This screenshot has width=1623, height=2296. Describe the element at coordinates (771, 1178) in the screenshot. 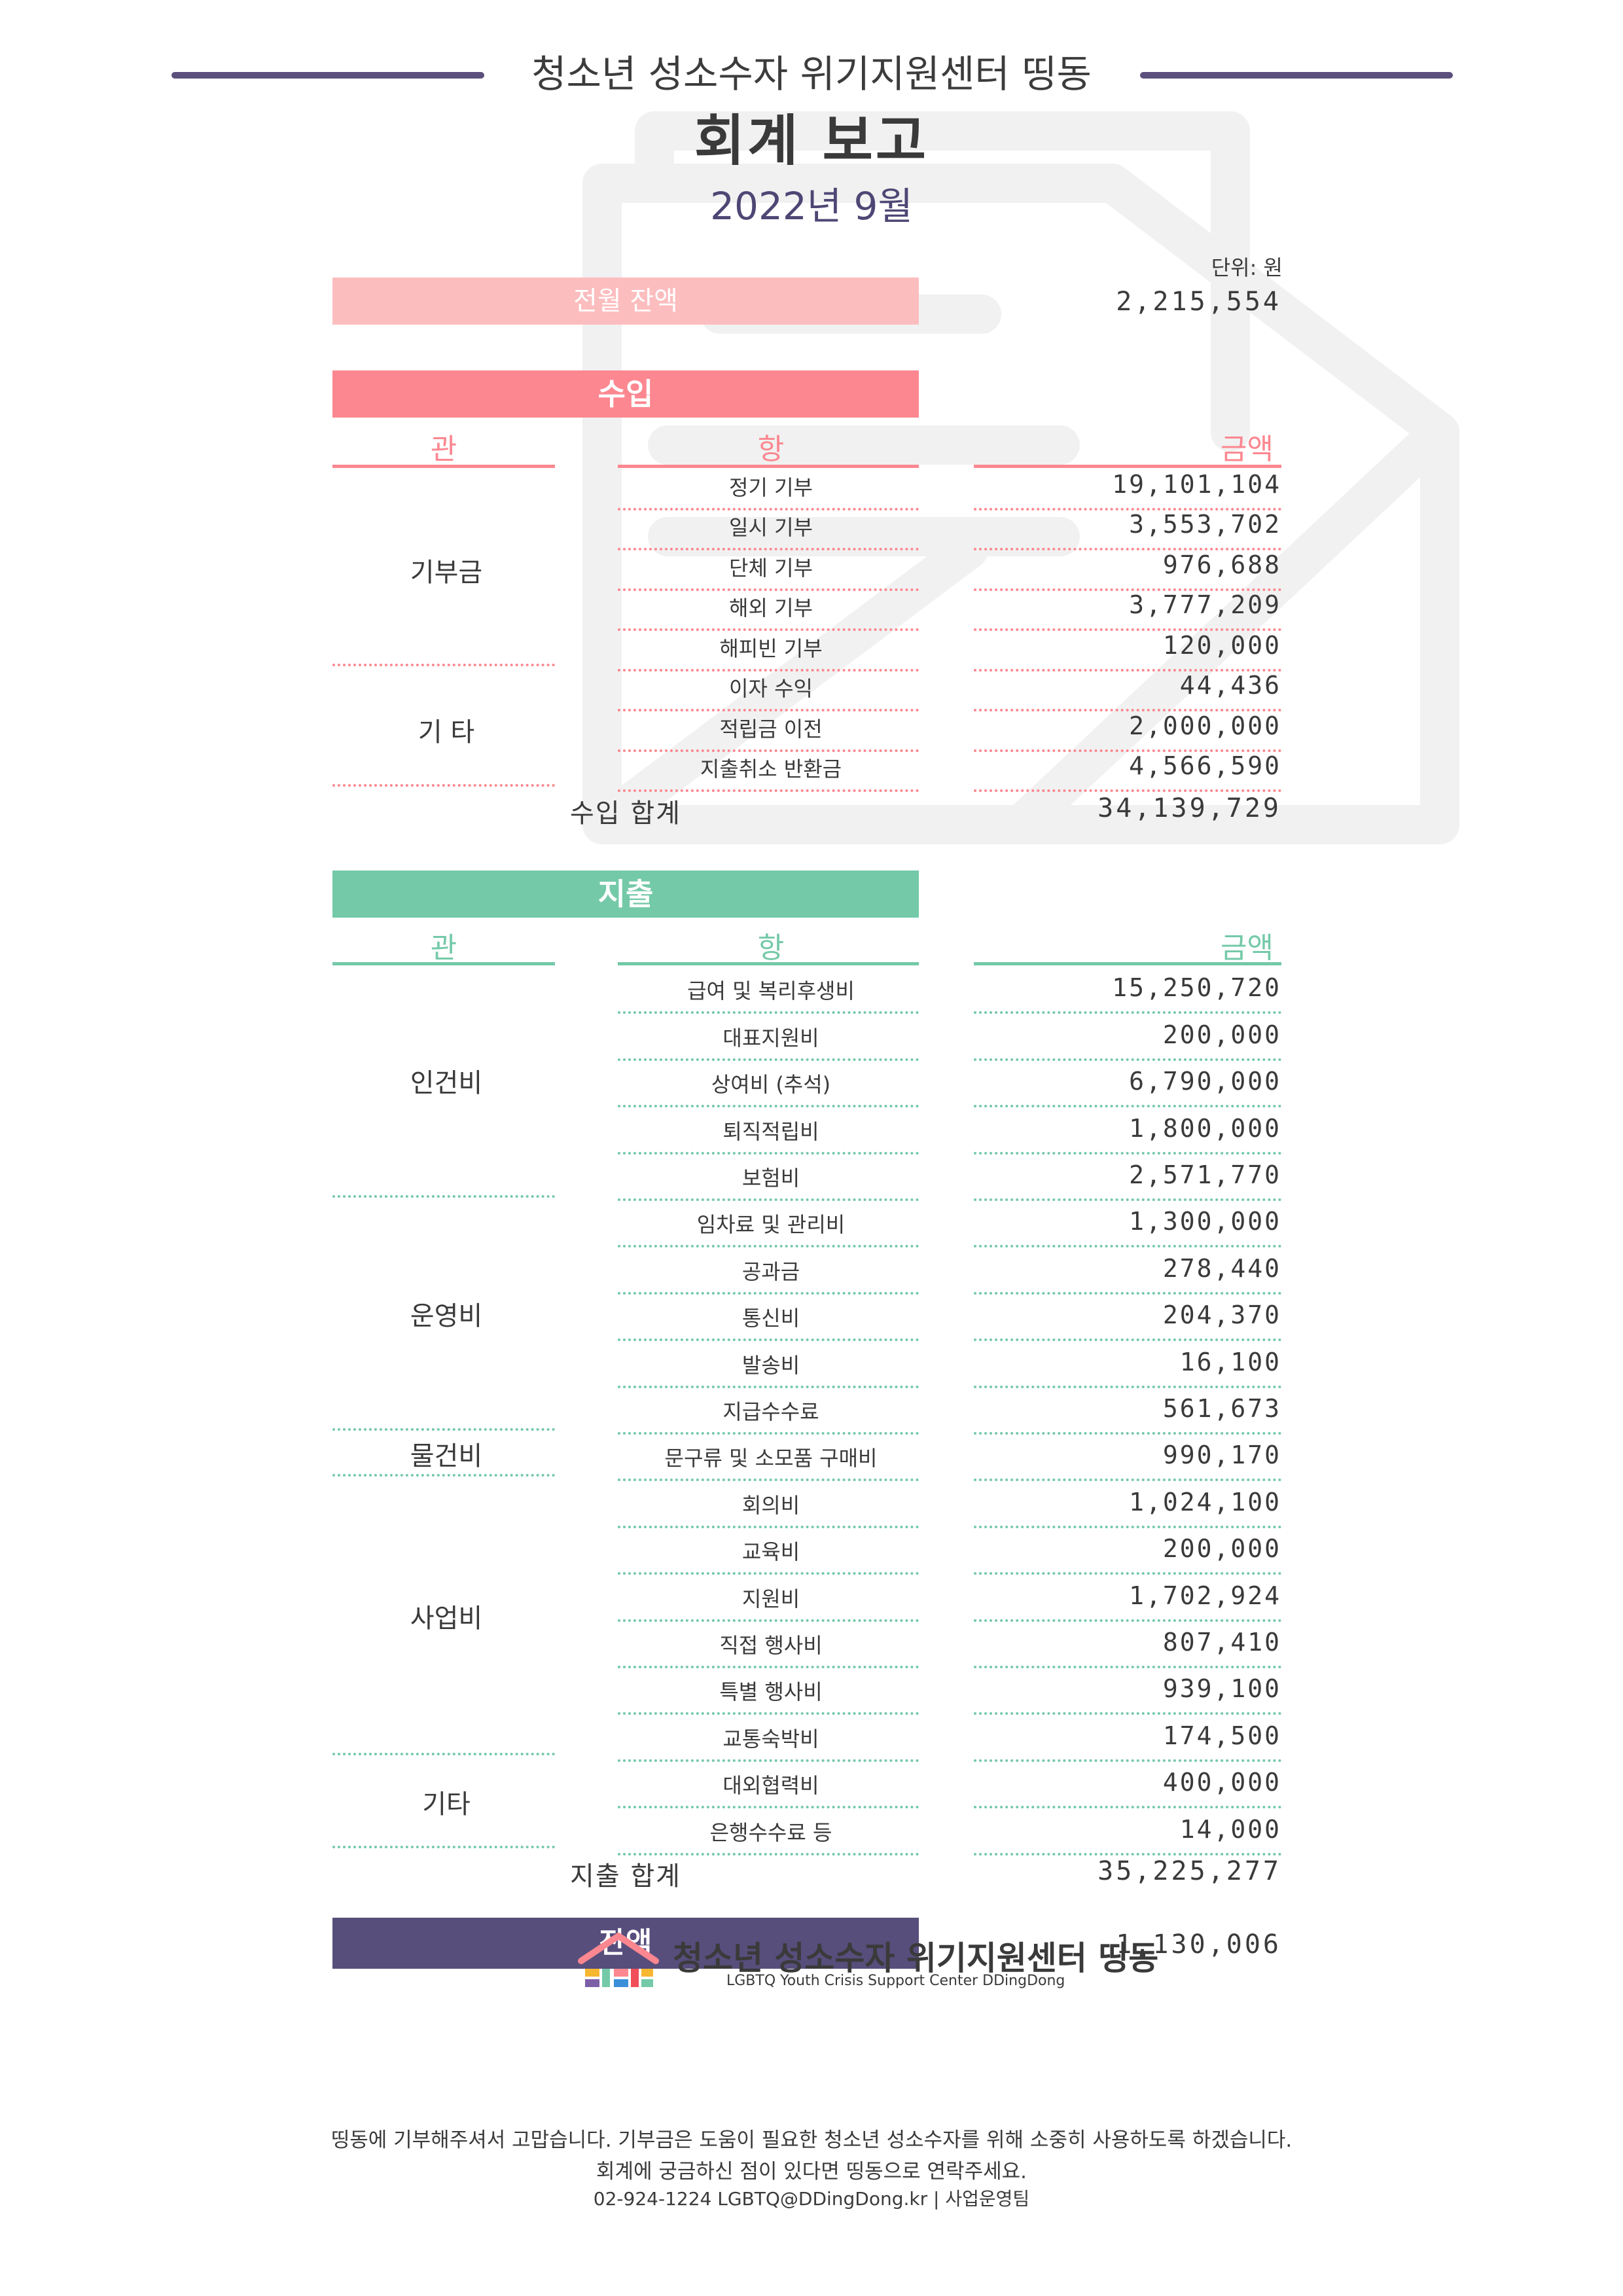

I see `expense-item-name: 보험비` at that location.